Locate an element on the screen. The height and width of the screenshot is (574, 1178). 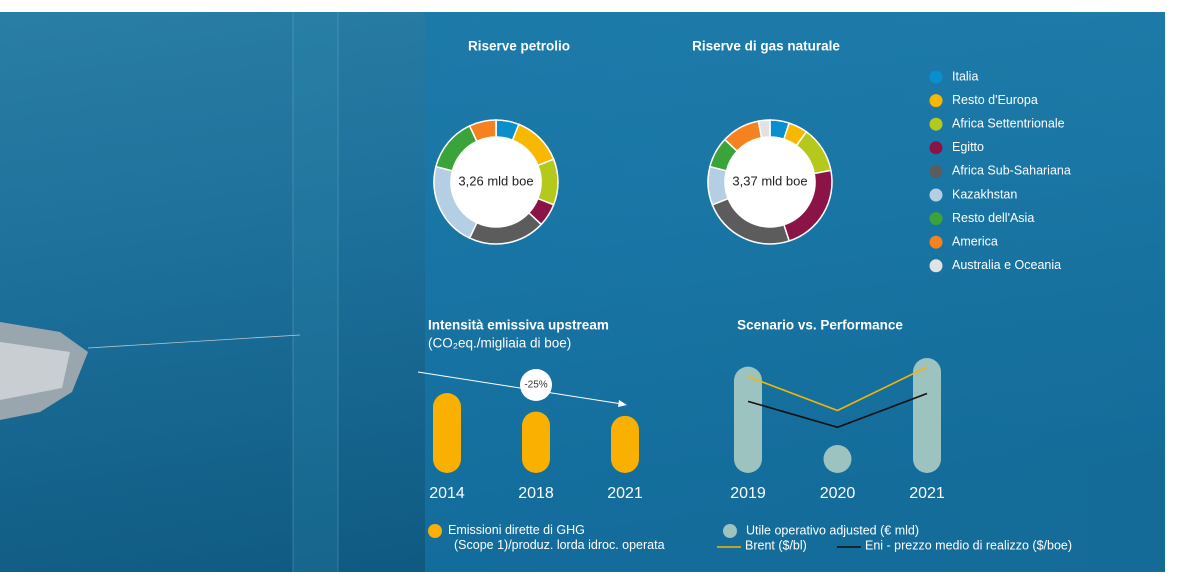
chart-subtitle: (CO₂eq./migliaia di boe) is located at coordinates (499, 343).